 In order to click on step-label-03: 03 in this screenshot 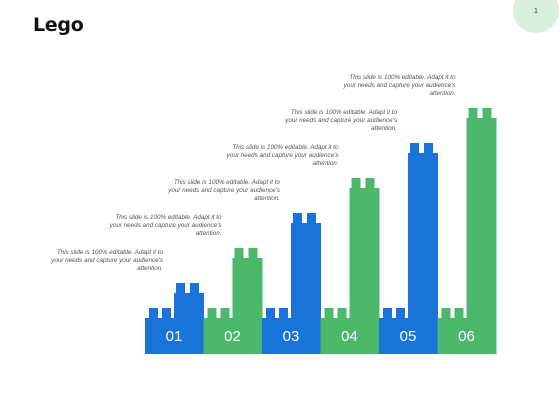, I will do `click(291, 336)`.